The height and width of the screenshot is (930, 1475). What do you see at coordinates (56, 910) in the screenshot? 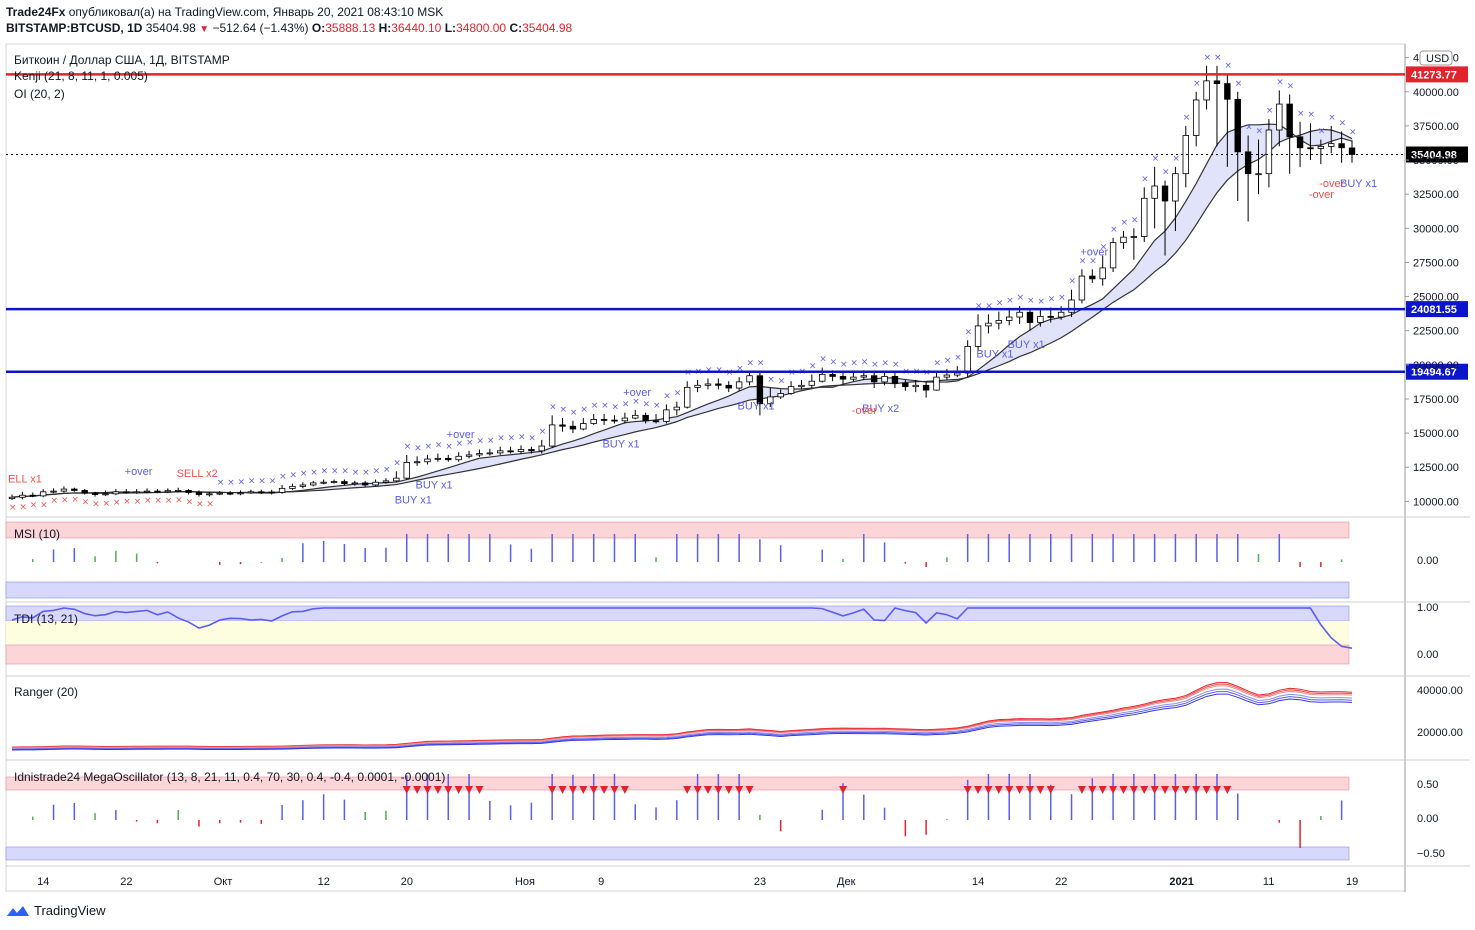
I see `footer-brand: TradingView` at bounding box center [56, 910].